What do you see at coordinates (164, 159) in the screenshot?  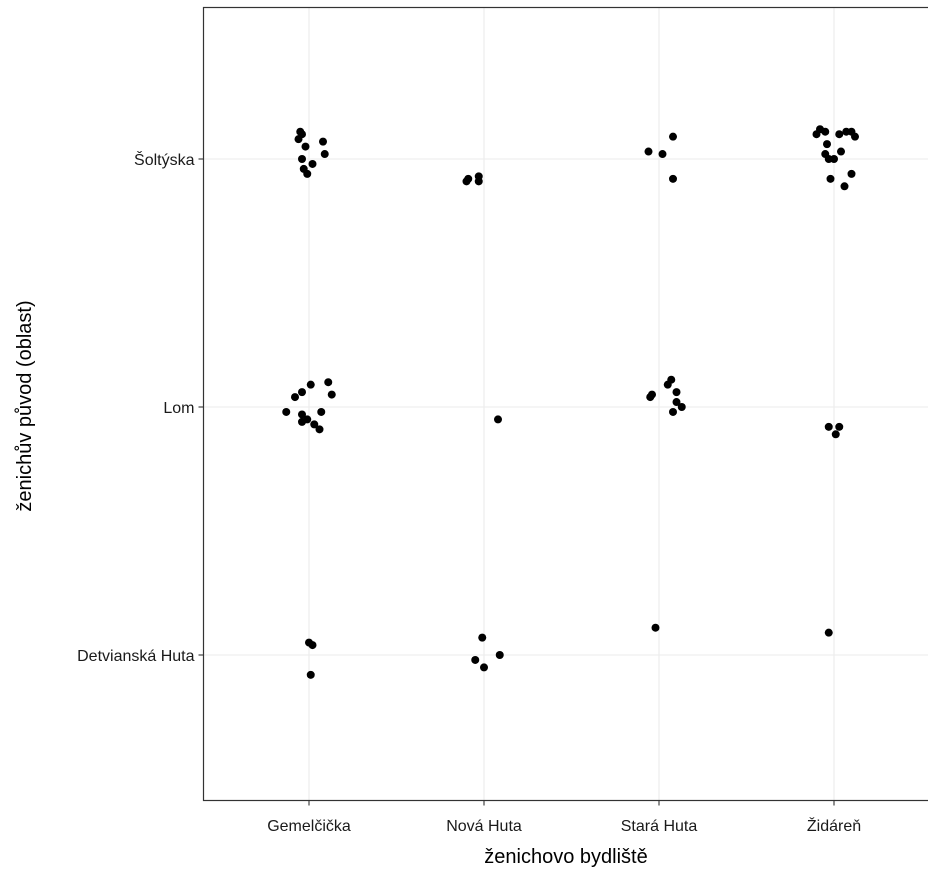 I see `y-tick-label: Šoltýska` at bounding box center [164, 159].